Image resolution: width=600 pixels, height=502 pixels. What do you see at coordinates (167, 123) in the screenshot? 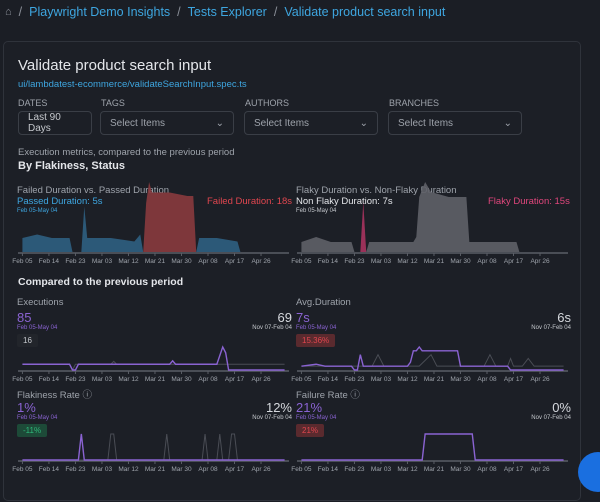
I see `tags-select: Select Items ⌄` at bounding box center [167, 123].